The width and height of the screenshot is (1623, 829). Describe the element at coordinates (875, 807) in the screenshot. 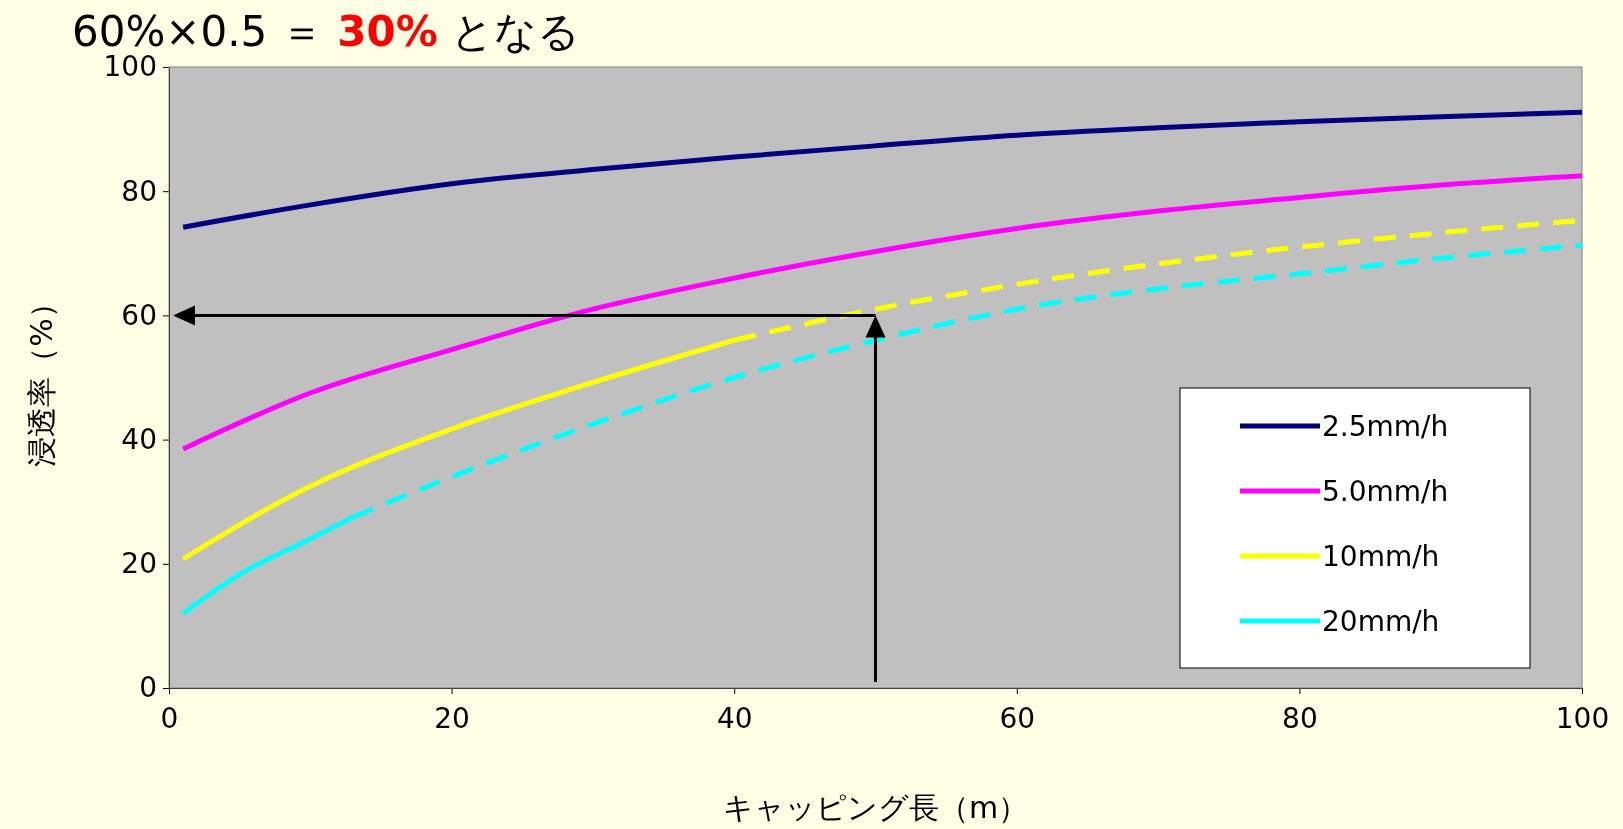

I see `x-axis-title: キャッピング長（m）` at that location.